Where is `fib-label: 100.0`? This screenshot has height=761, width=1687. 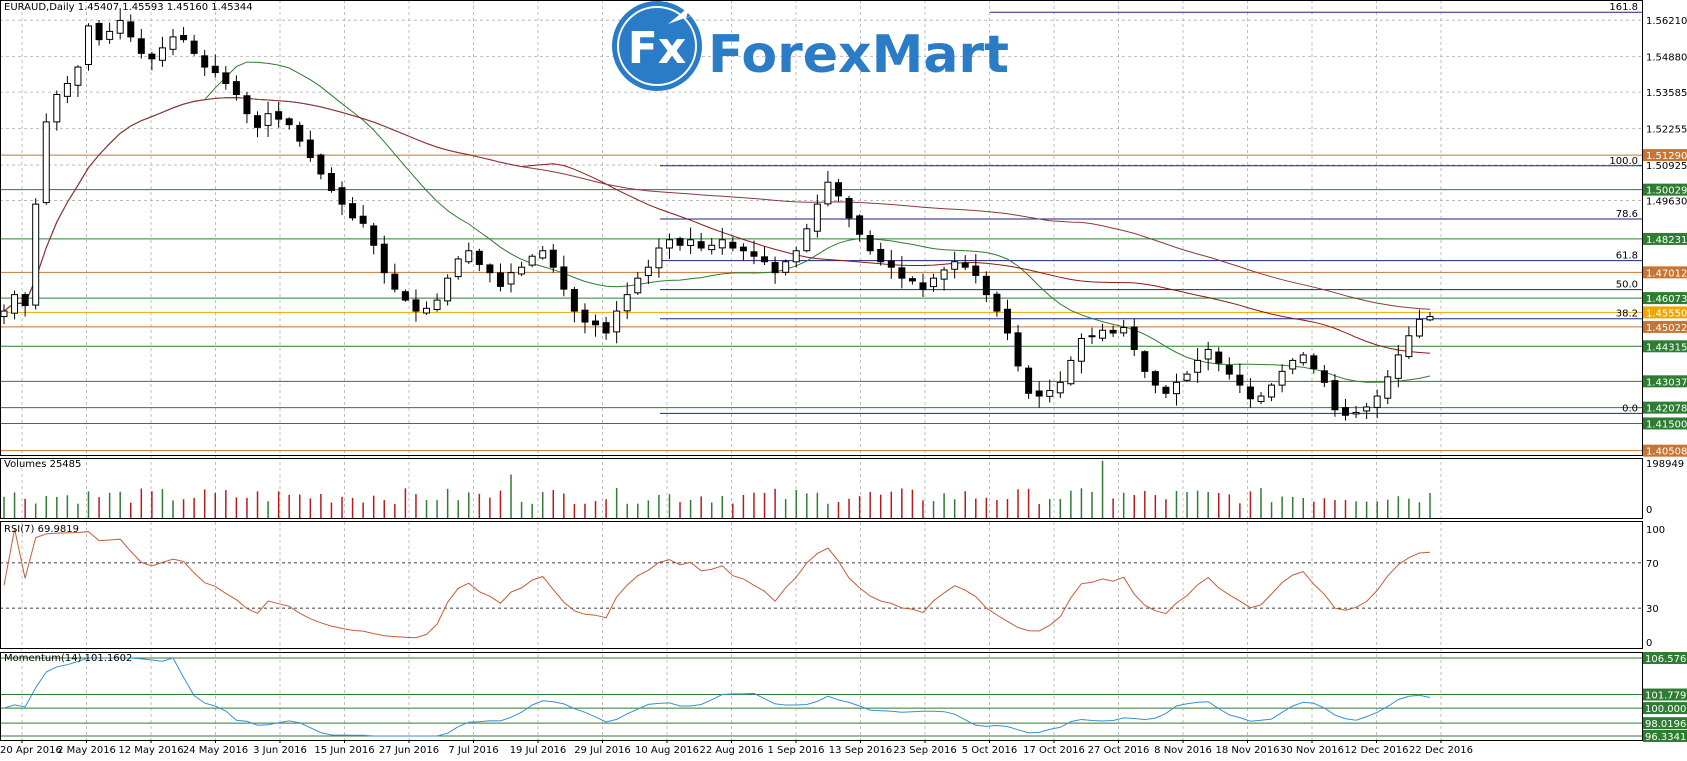
fib-label: 100.0 is located at coordinates (1623, 161).